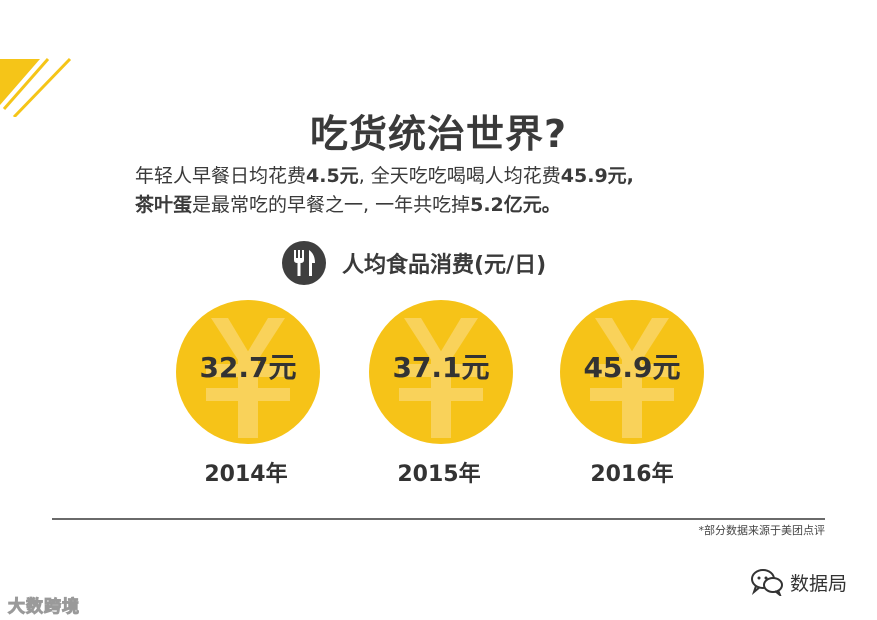 The height and width of the screenshot is (620, 877). I want to click on coin-amount: 32.7元, so click(248, 367).